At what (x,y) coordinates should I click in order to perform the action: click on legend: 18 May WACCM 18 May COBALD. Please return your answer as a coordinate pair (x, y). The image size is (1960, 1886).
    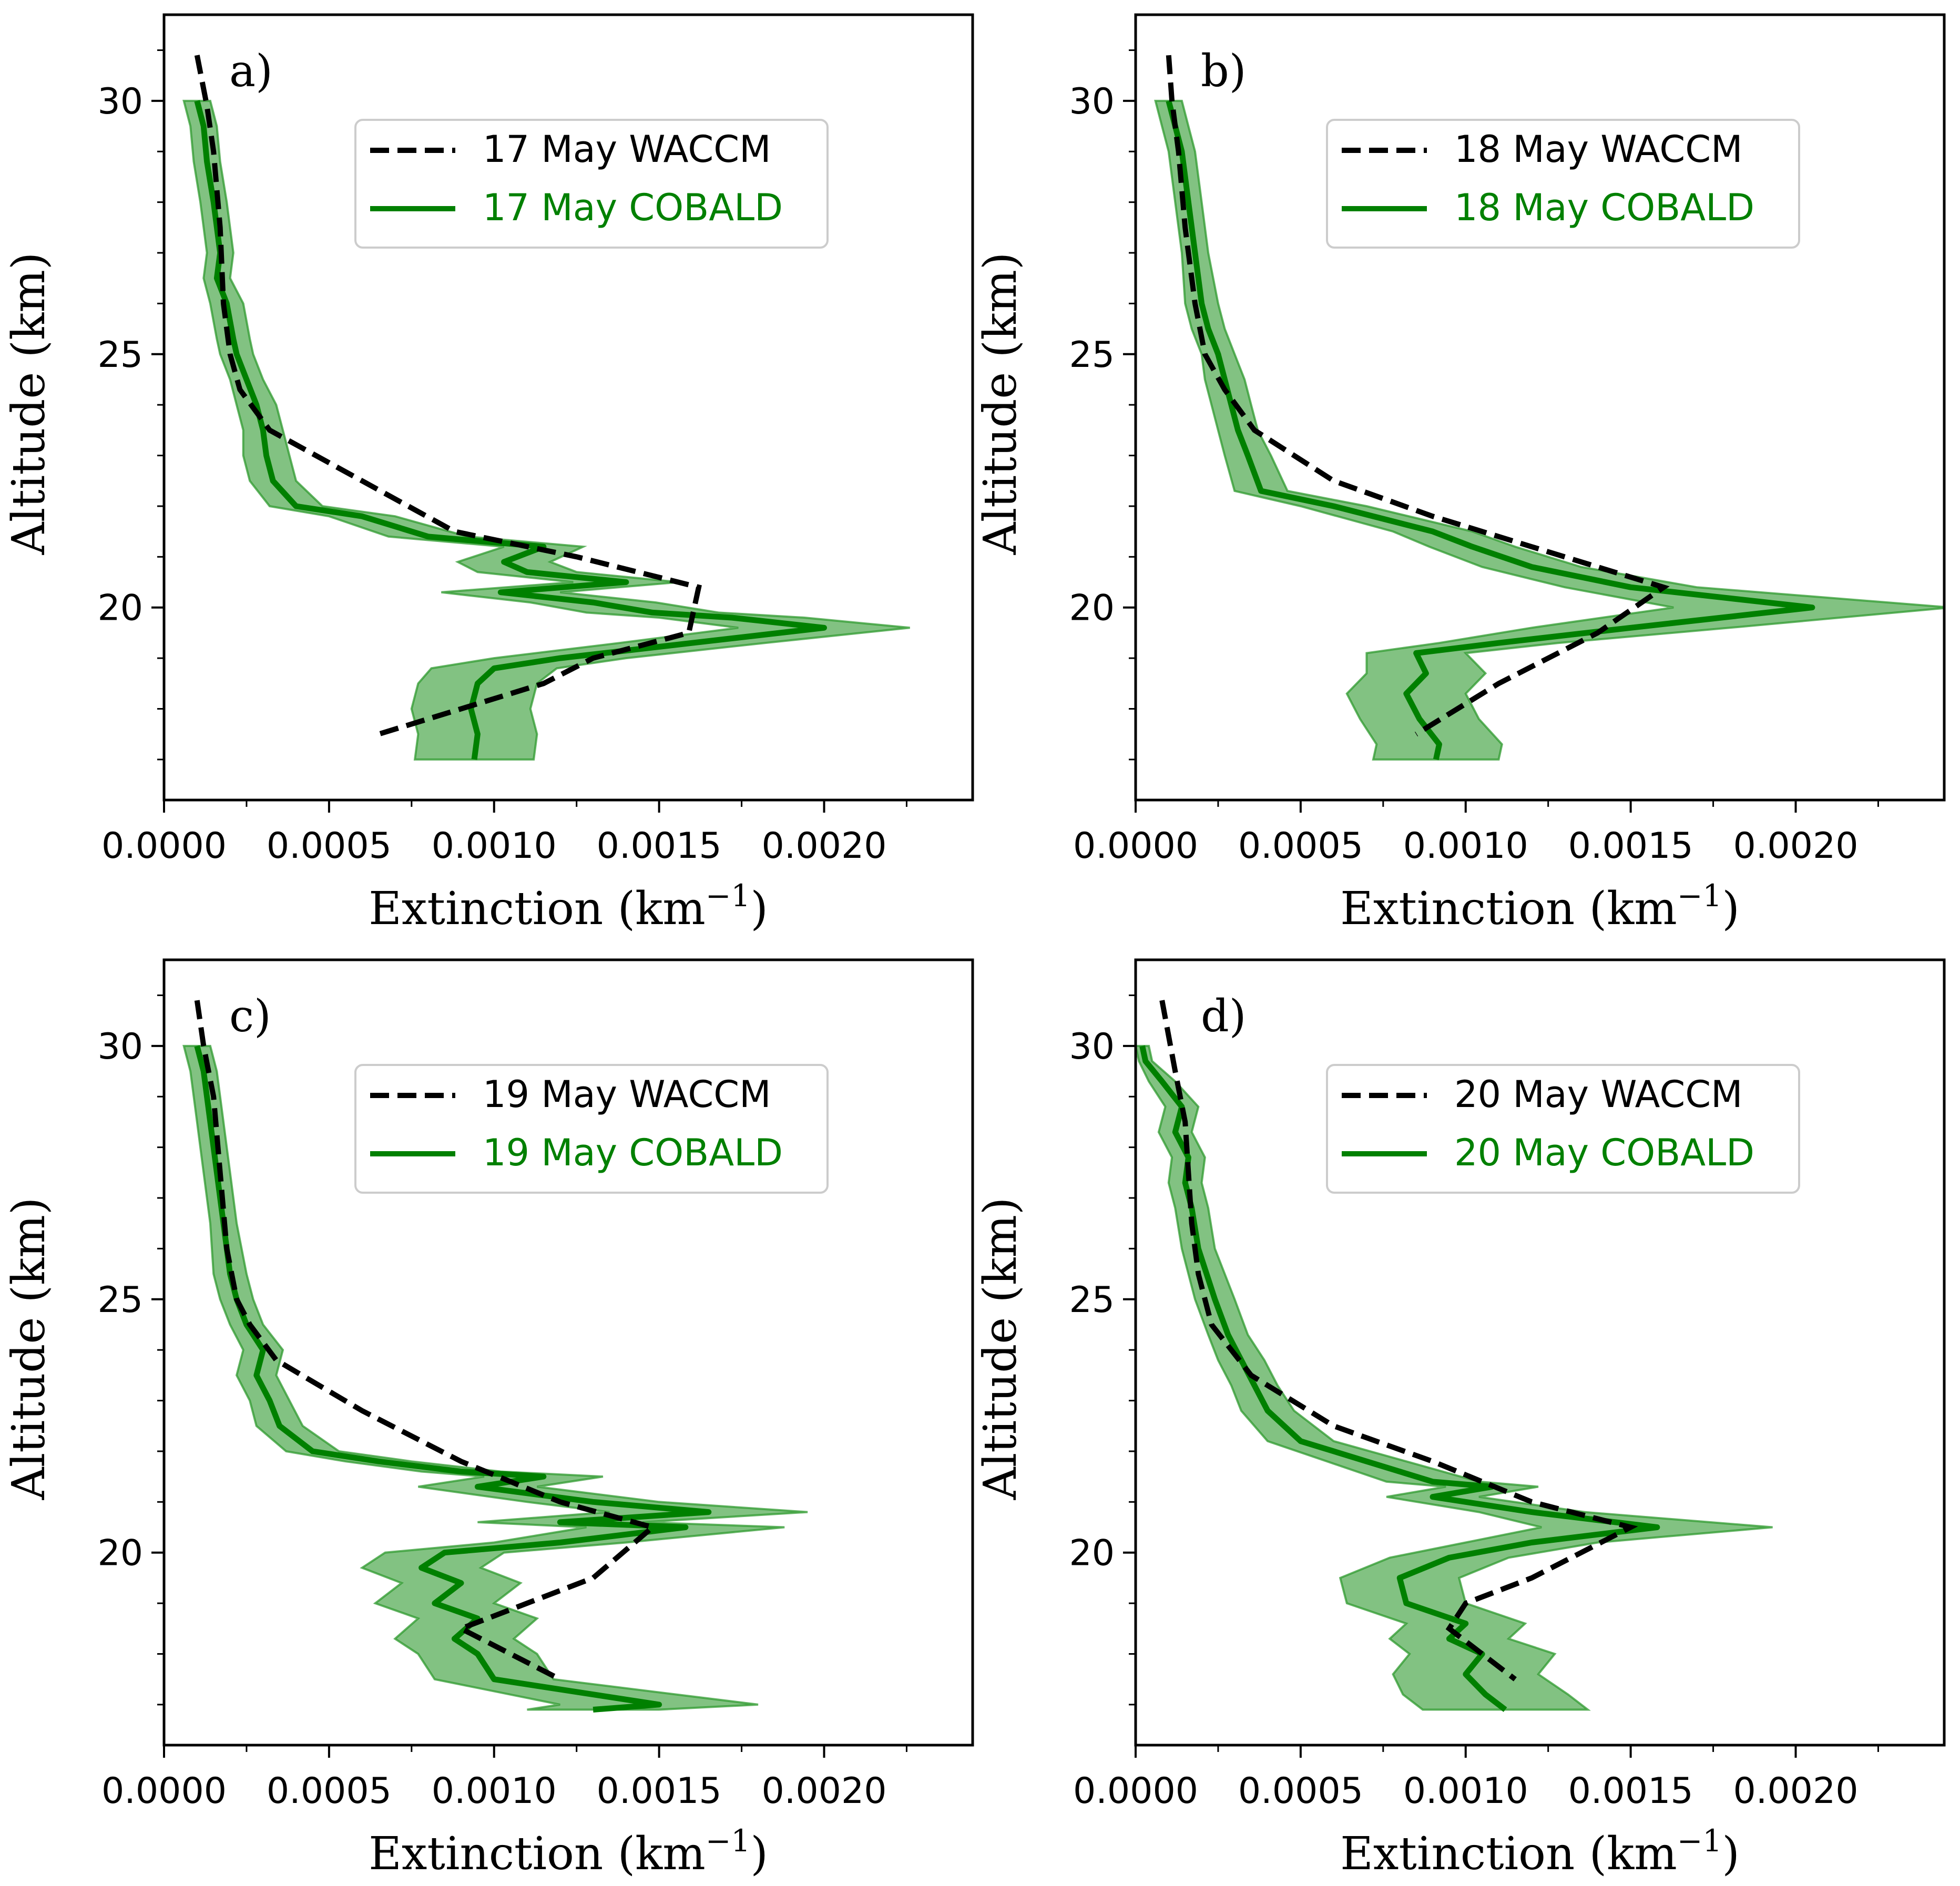
    Looking at the image, I should click on (1563, 184).